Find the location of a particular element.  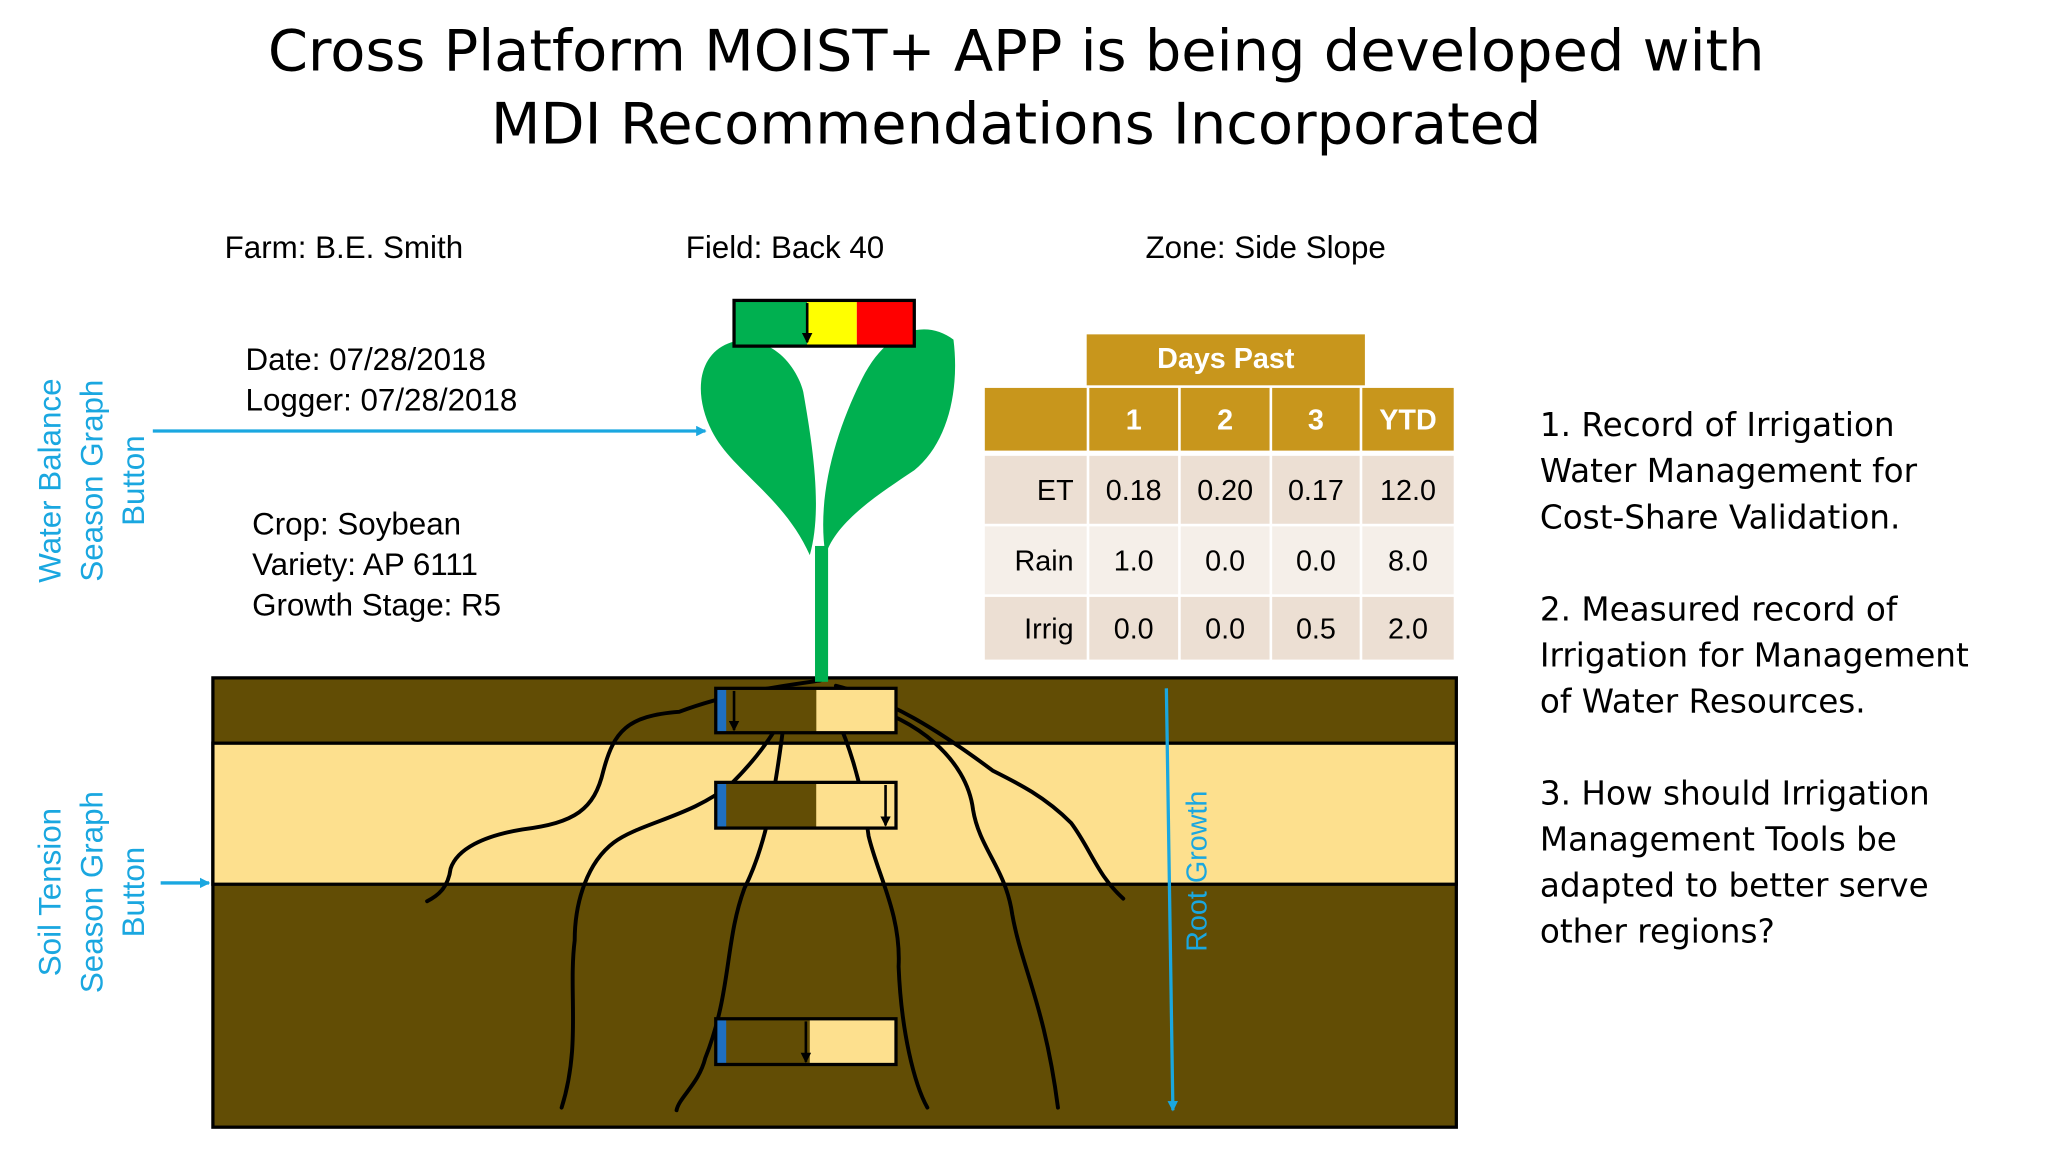

table-cell-value: 0.5 is located at coordinates (1316, 629).